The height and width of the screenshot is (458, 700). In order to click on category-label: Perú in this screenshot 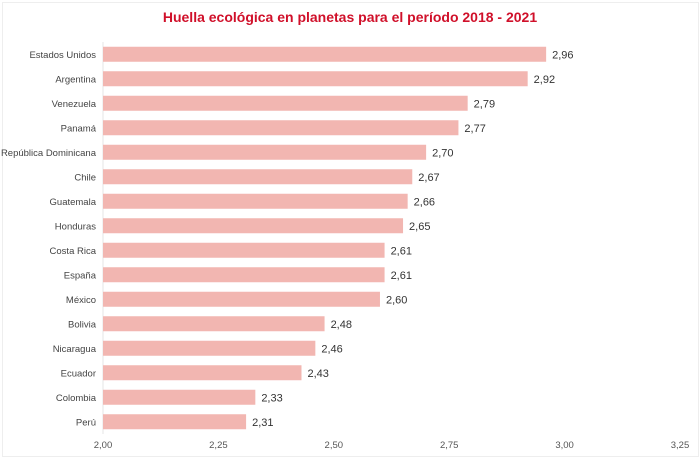, I will do `click(86, 422)`.